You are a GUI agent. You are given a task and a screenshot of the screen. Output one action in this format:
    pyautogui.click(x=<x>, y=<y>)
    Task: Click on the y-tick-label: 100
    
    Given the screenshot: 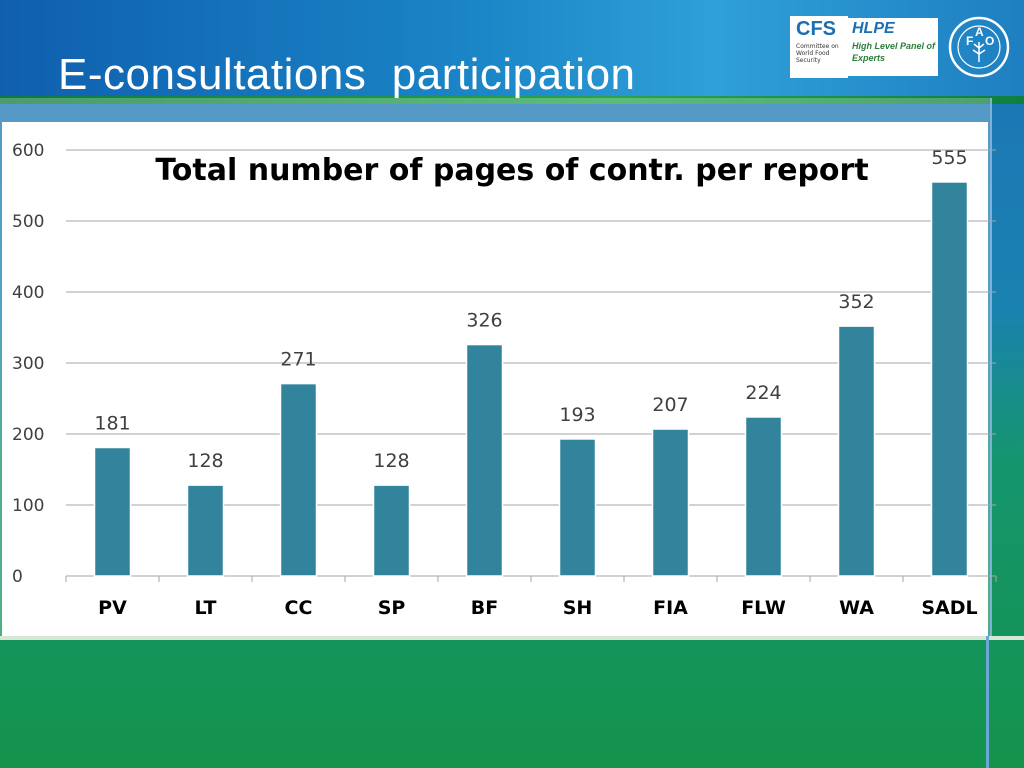 What is the action you would take?
    pyautogui.click(x=28, y=506)
    